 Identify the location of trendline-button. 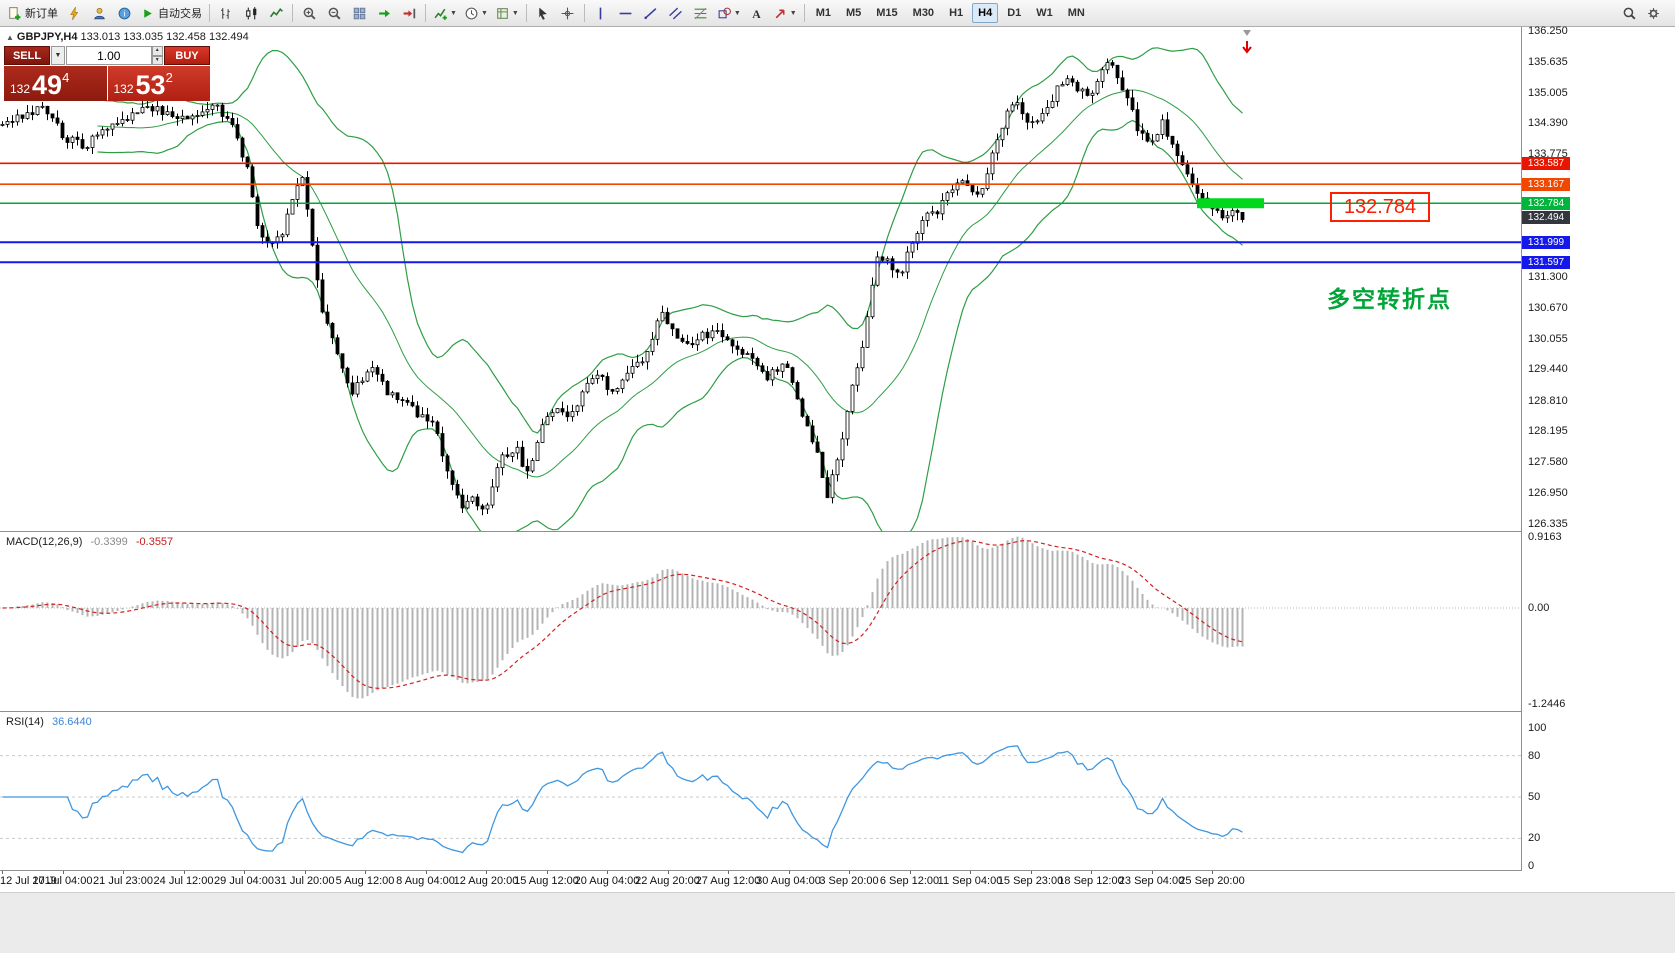
(651, 13).